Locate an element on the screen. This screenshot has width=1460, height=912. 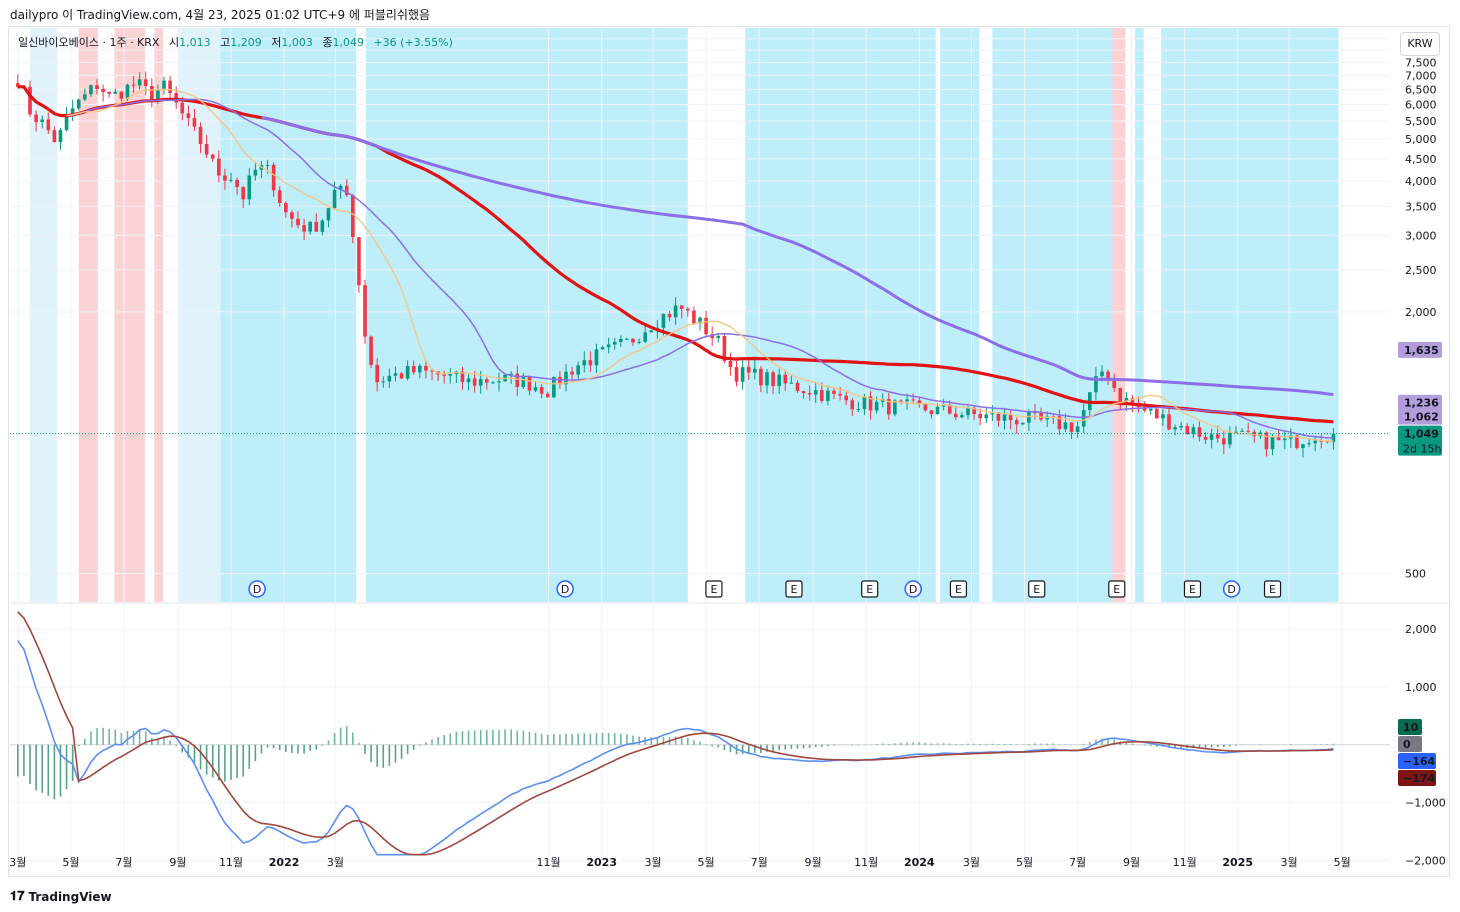
dividend-marker-circle is located at coordinates (913, 589).